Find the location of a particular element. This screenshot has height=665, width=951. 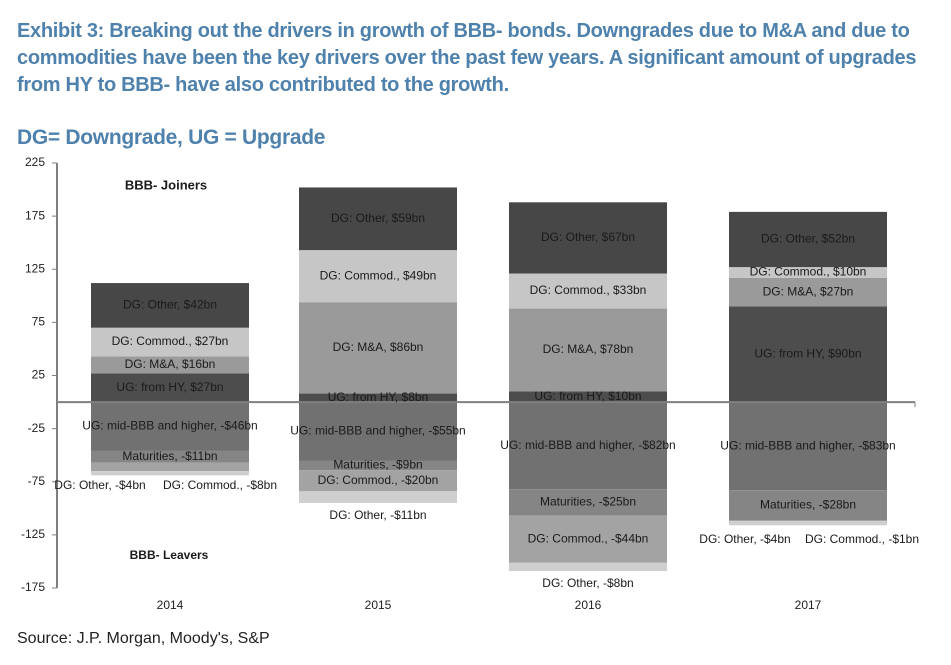

y-tick-label: -175 is located at coordinates (33, 587).